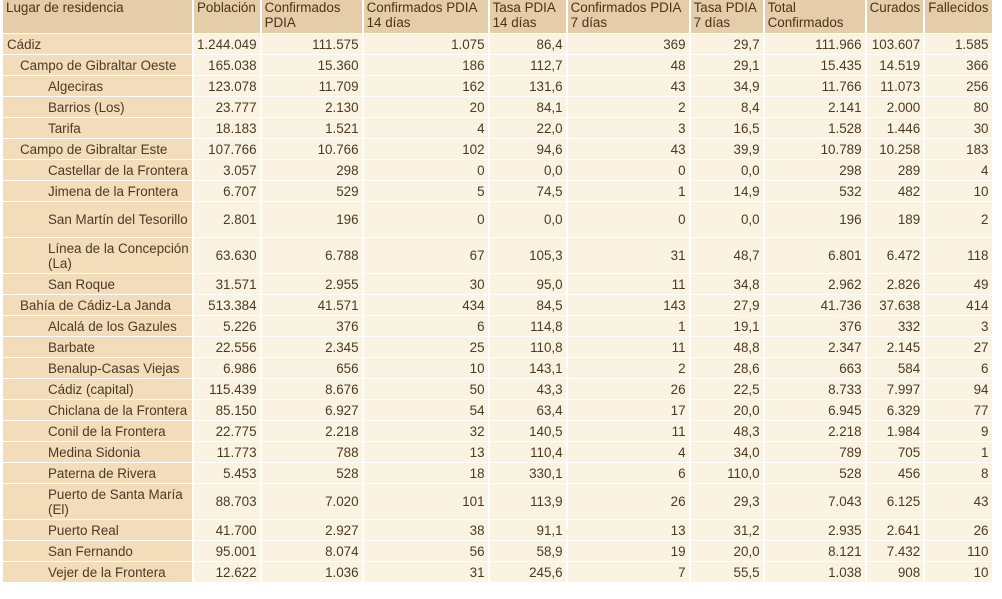  What do you see at coordinates (527, 551) in the screenshot?
I see `value-cell: 58,9` at bounding box center [527, 551].